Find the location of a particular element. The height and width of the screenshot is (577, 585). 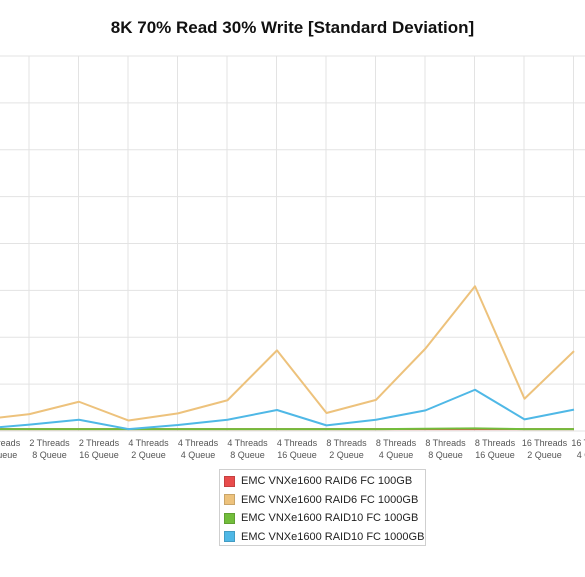

legend-item: EMC VNXe1600 RAID6 FC 100GB is located at coordinates (324, 481).